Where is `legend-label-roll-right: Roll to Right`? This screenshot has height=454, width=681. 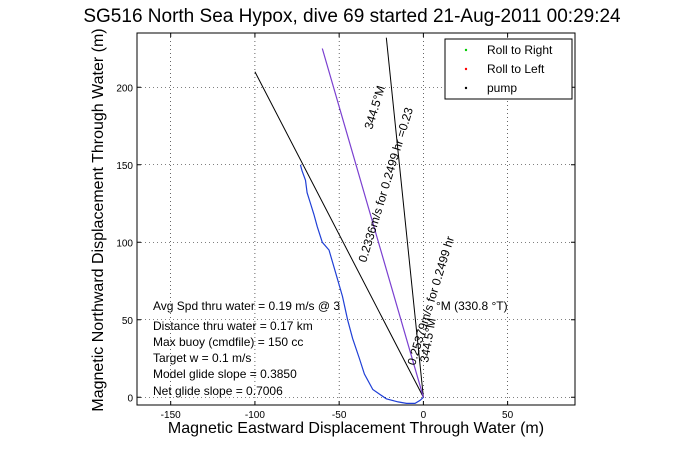
legend-label-roll-right: Roll to Right is located at coordinates (520, 50).